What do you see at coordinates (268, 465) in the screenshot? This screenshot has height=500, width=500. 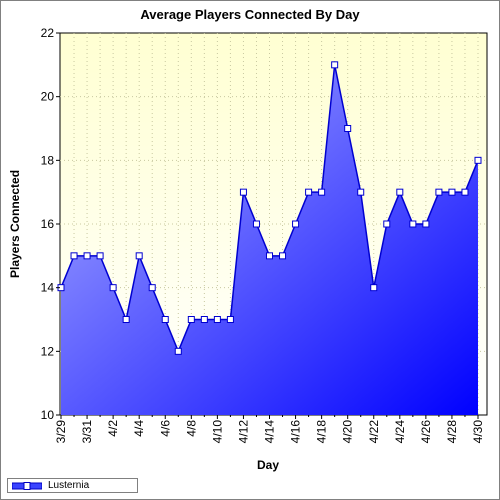 I see `x-axis-label: Day` at bounding box center [268, 465].